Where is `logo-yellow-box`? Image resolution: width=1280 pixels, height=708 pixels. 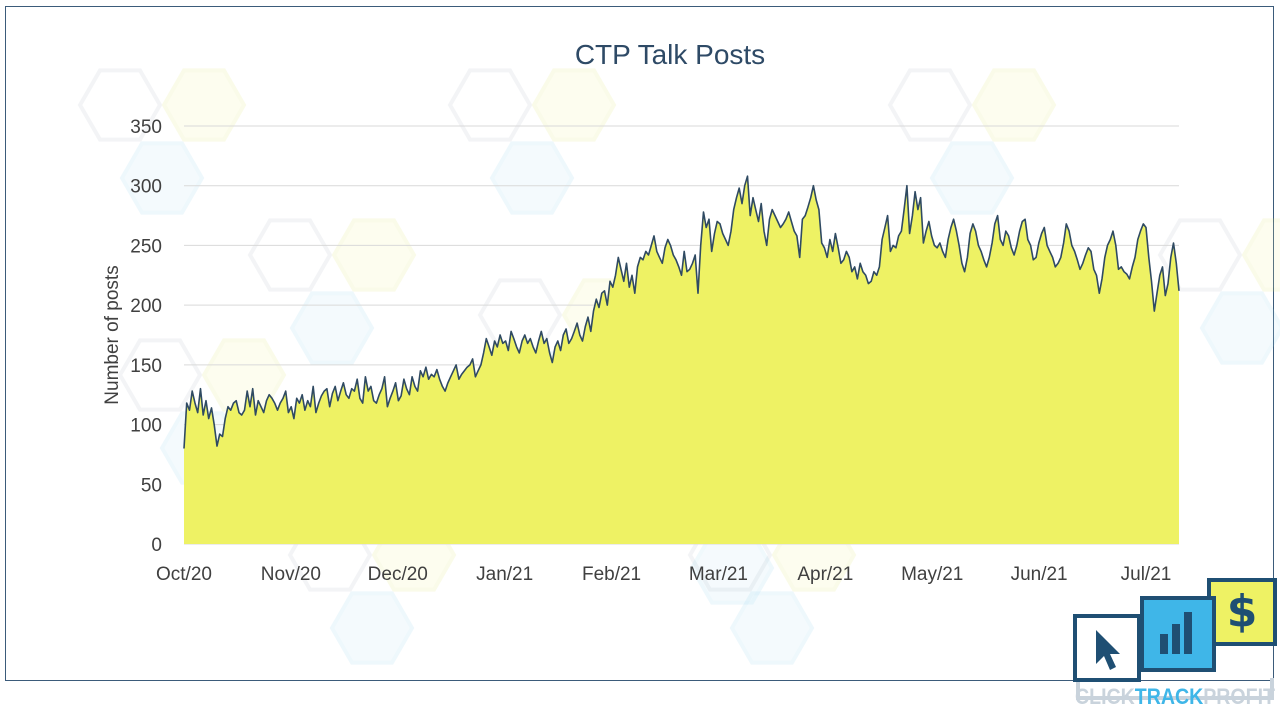
logo-yellow-box is located at coordinates (1242, 612).